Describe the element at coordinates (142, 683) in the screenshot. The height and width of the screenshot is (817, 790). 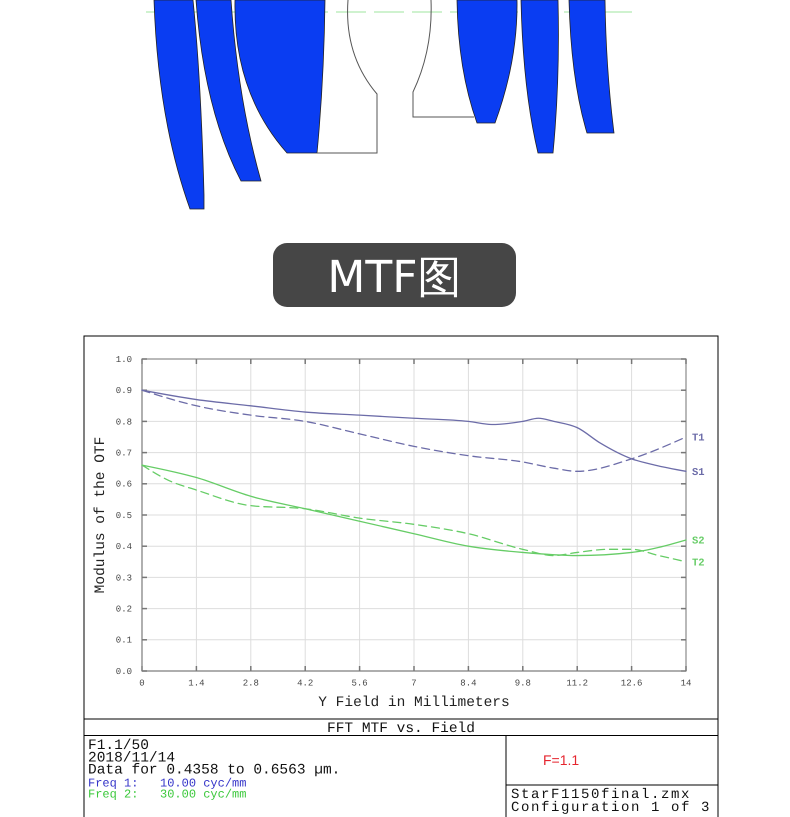
I see `x-tick-label: 0` at that location.